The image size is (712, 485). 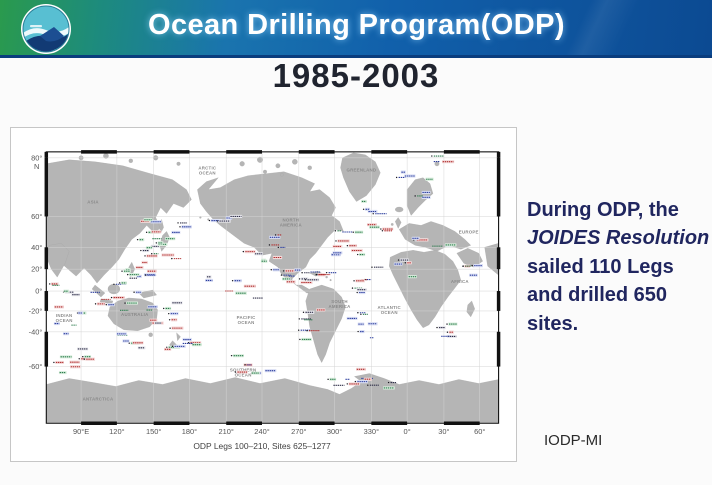 What do you see at coordinates (93, 202) in the screenshot?
I see `svg-text: ASIA` at bounding box center [93, 202].